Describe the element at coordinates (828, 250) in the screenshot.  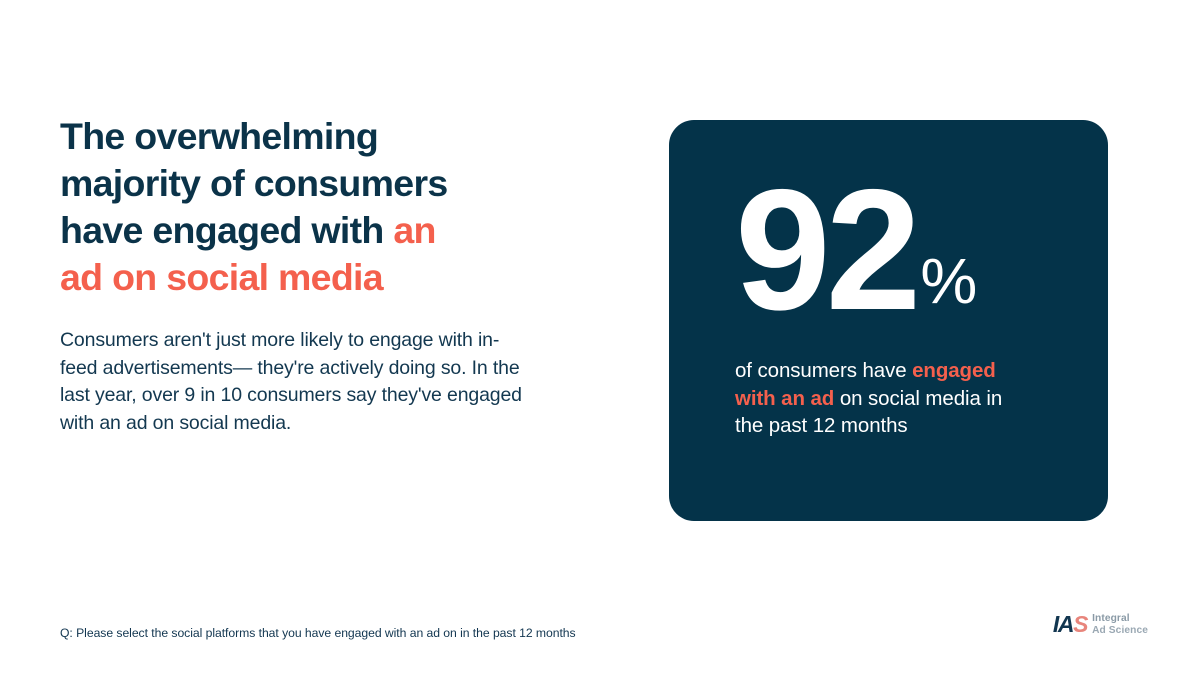
I see `stat-value: 92` at that location.